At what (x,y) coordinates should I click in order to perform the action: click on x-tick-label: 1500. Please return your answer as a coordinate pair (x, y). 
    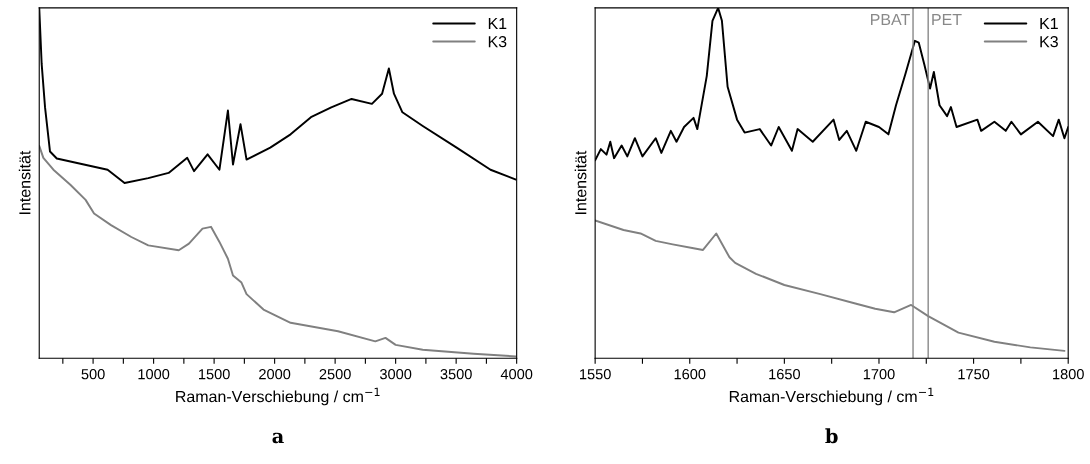
    Looking at the image, I should click on (214, 374).